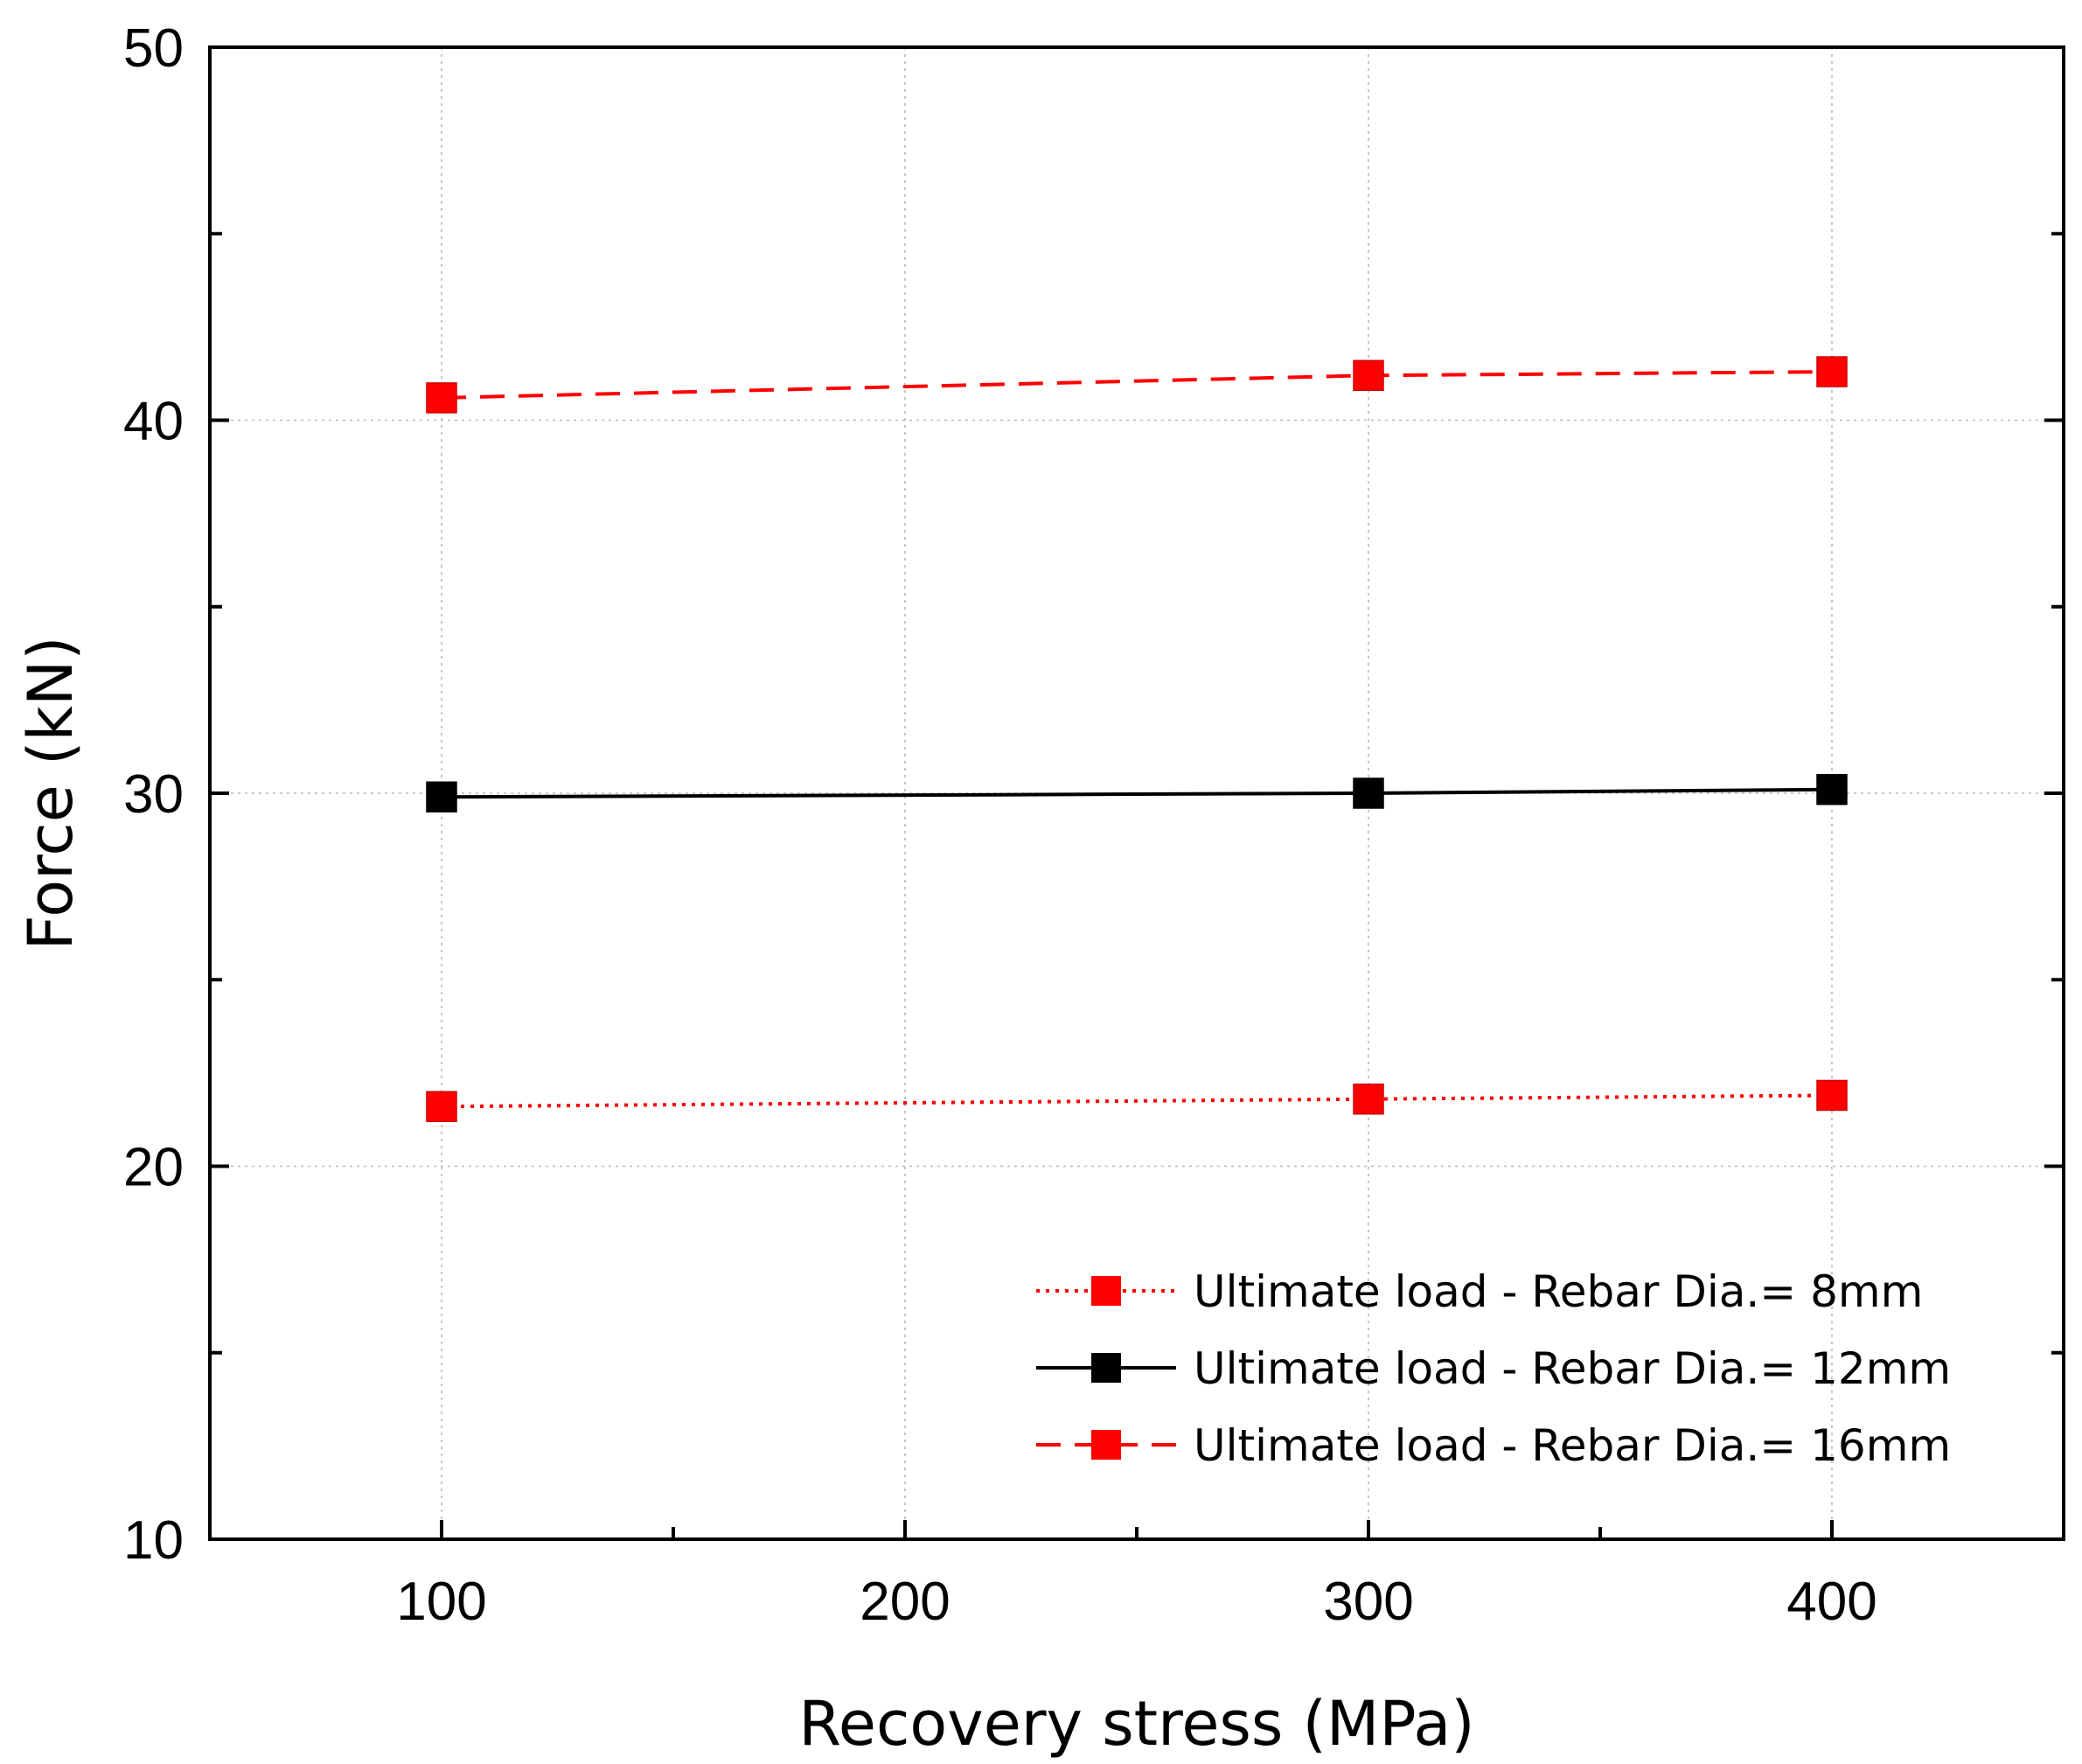  Describe the element at coordinates (153, 794) in the screenshot. I see `y-tick-label-30: 30` at that location.